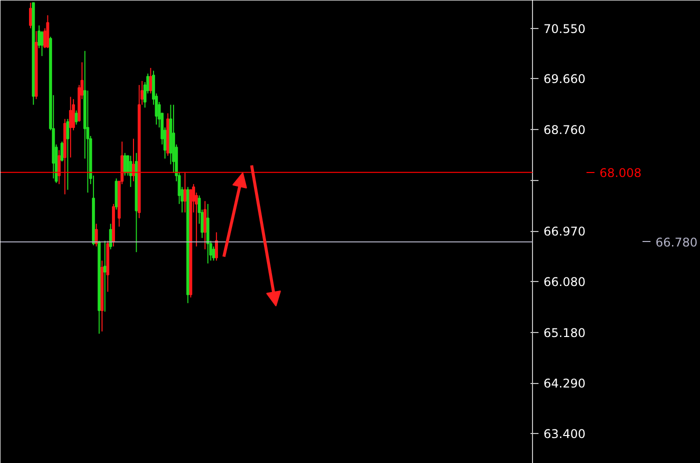 The height and width of the screenshot is (463, 700). What do you see at coordinates (565, 383) in the screenshot?
I see `y-tick-label: 64.290` at bounding box center [565, 383].